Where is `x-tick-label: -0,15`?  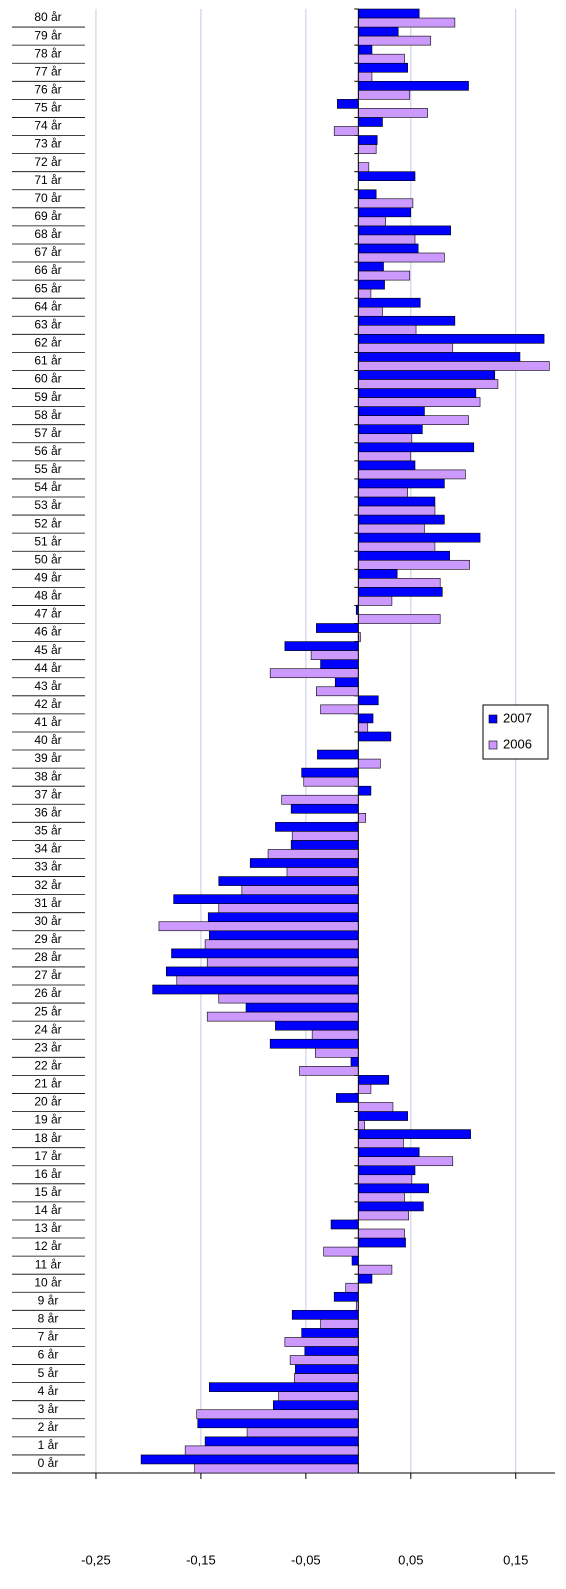 x-tick-label: -0,15 is located at coordinates (201, 1559).